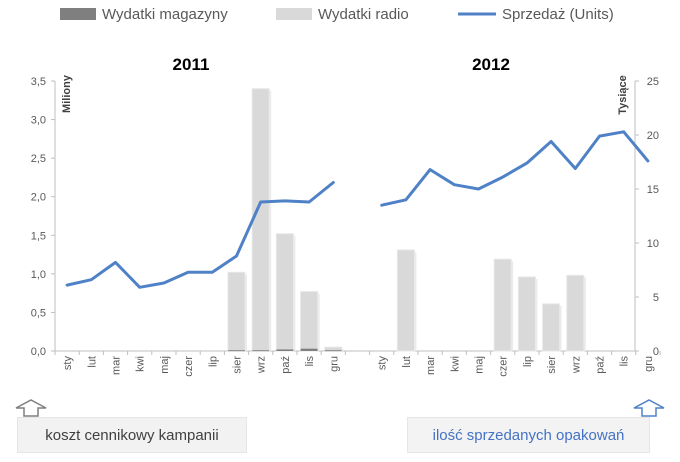  Describe the element at coordinates (653, 136) in the screenshot. I see `right-axis-tick-label: 20` at that location.